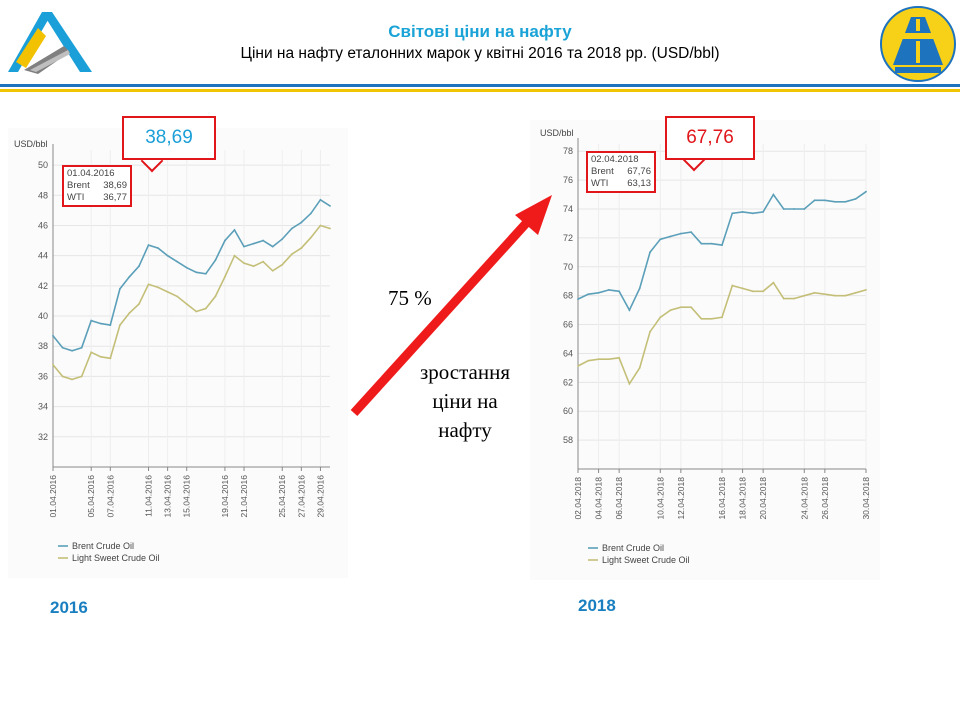 Image resolution: width=960 pixels, height=720 pixels. I want to click on series-line-brent, so click(191, 275).